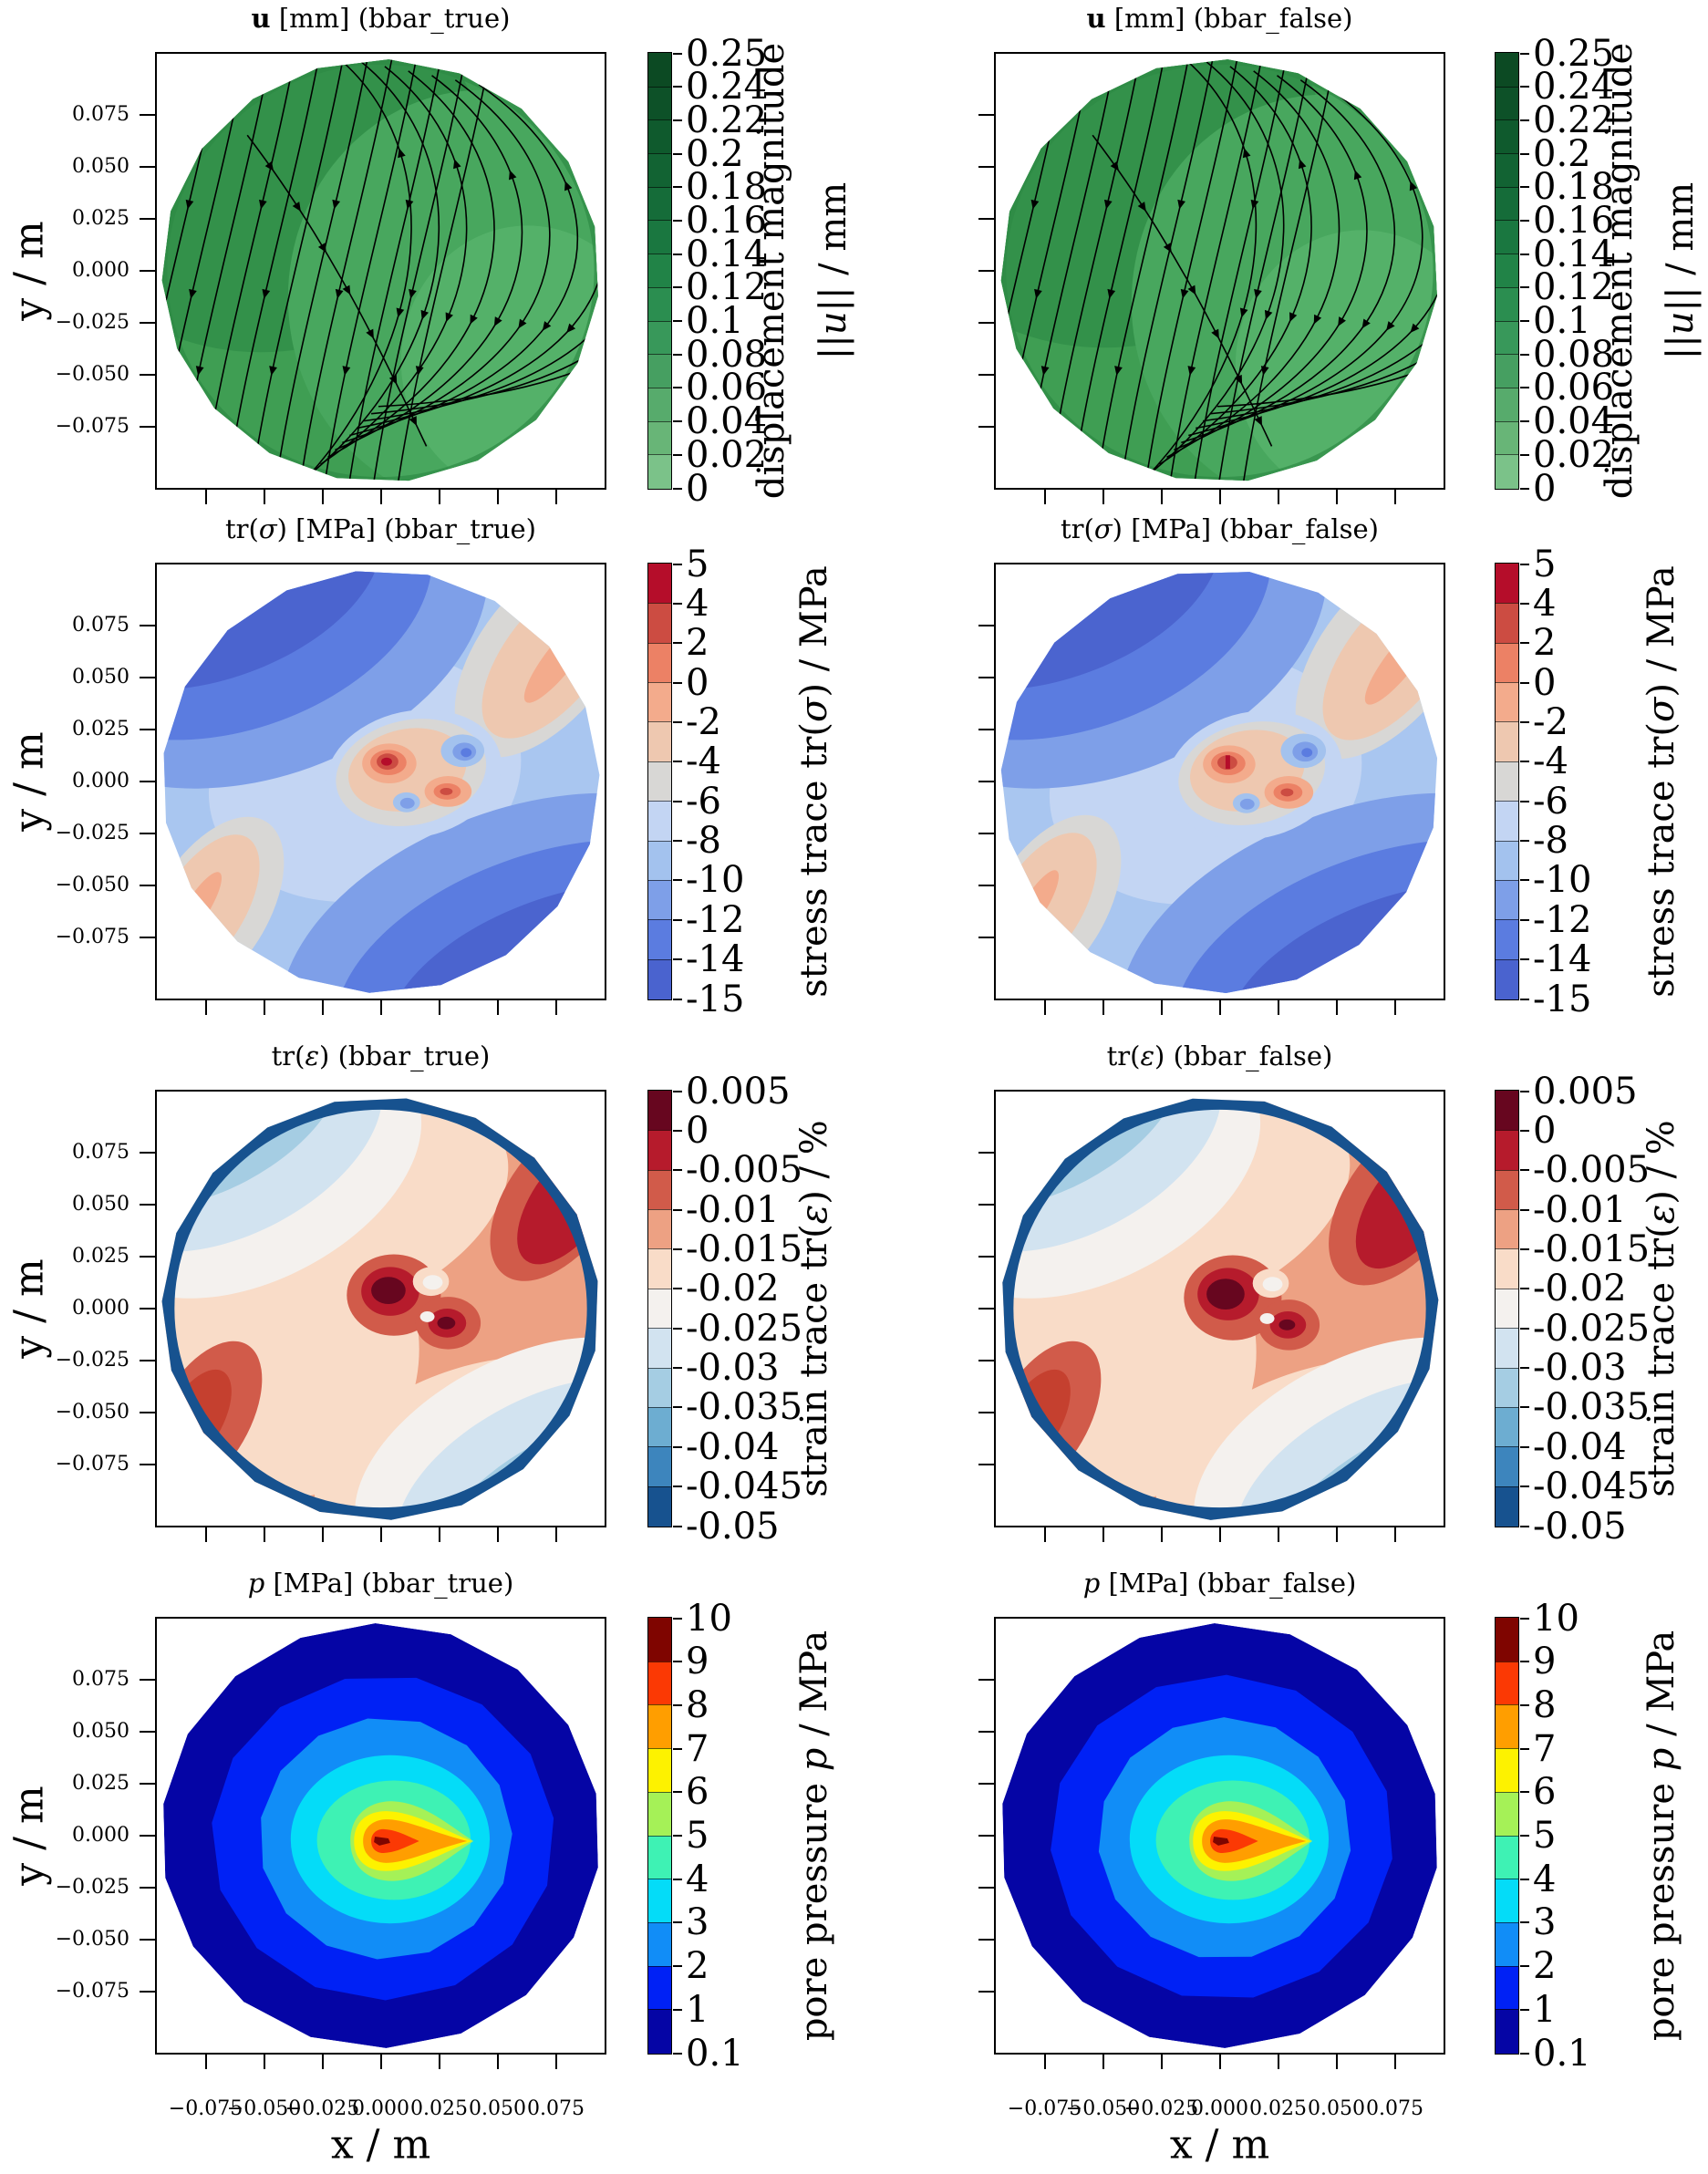 The width and height of the screenshot is (1708, 2174). What do you see at coordinates (1574, 254) in the screenshot?
I see `colorbar-tick-label: 0.14` at bounding box center [1574, 254].